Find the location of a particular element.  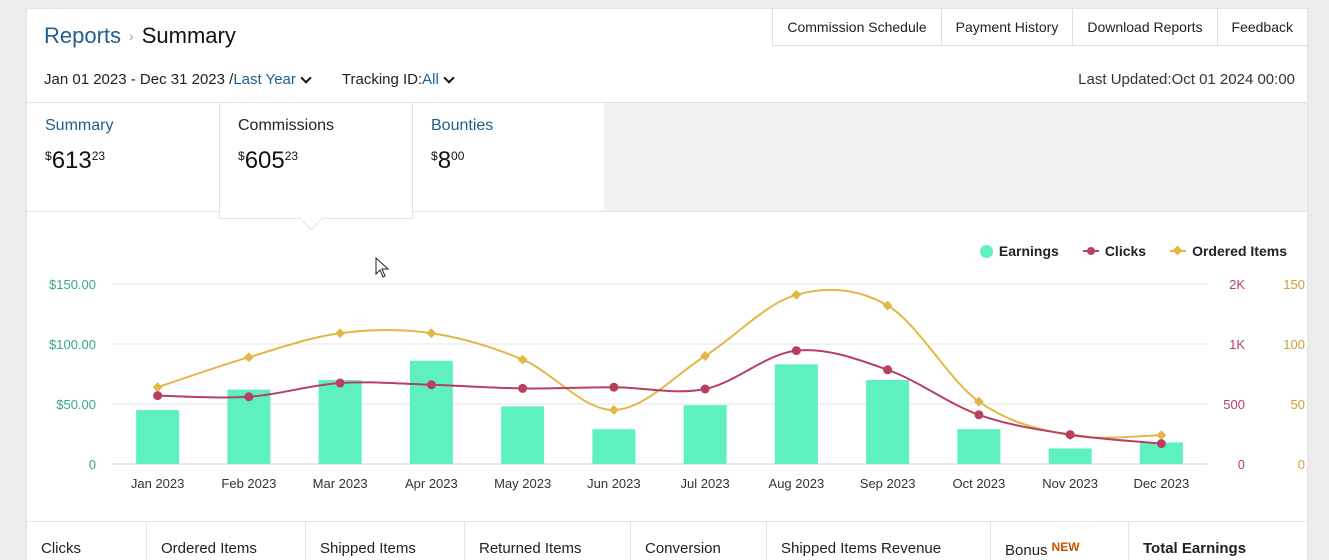

tile-amount: $ 613 23 is located at coordinates (123, 161).